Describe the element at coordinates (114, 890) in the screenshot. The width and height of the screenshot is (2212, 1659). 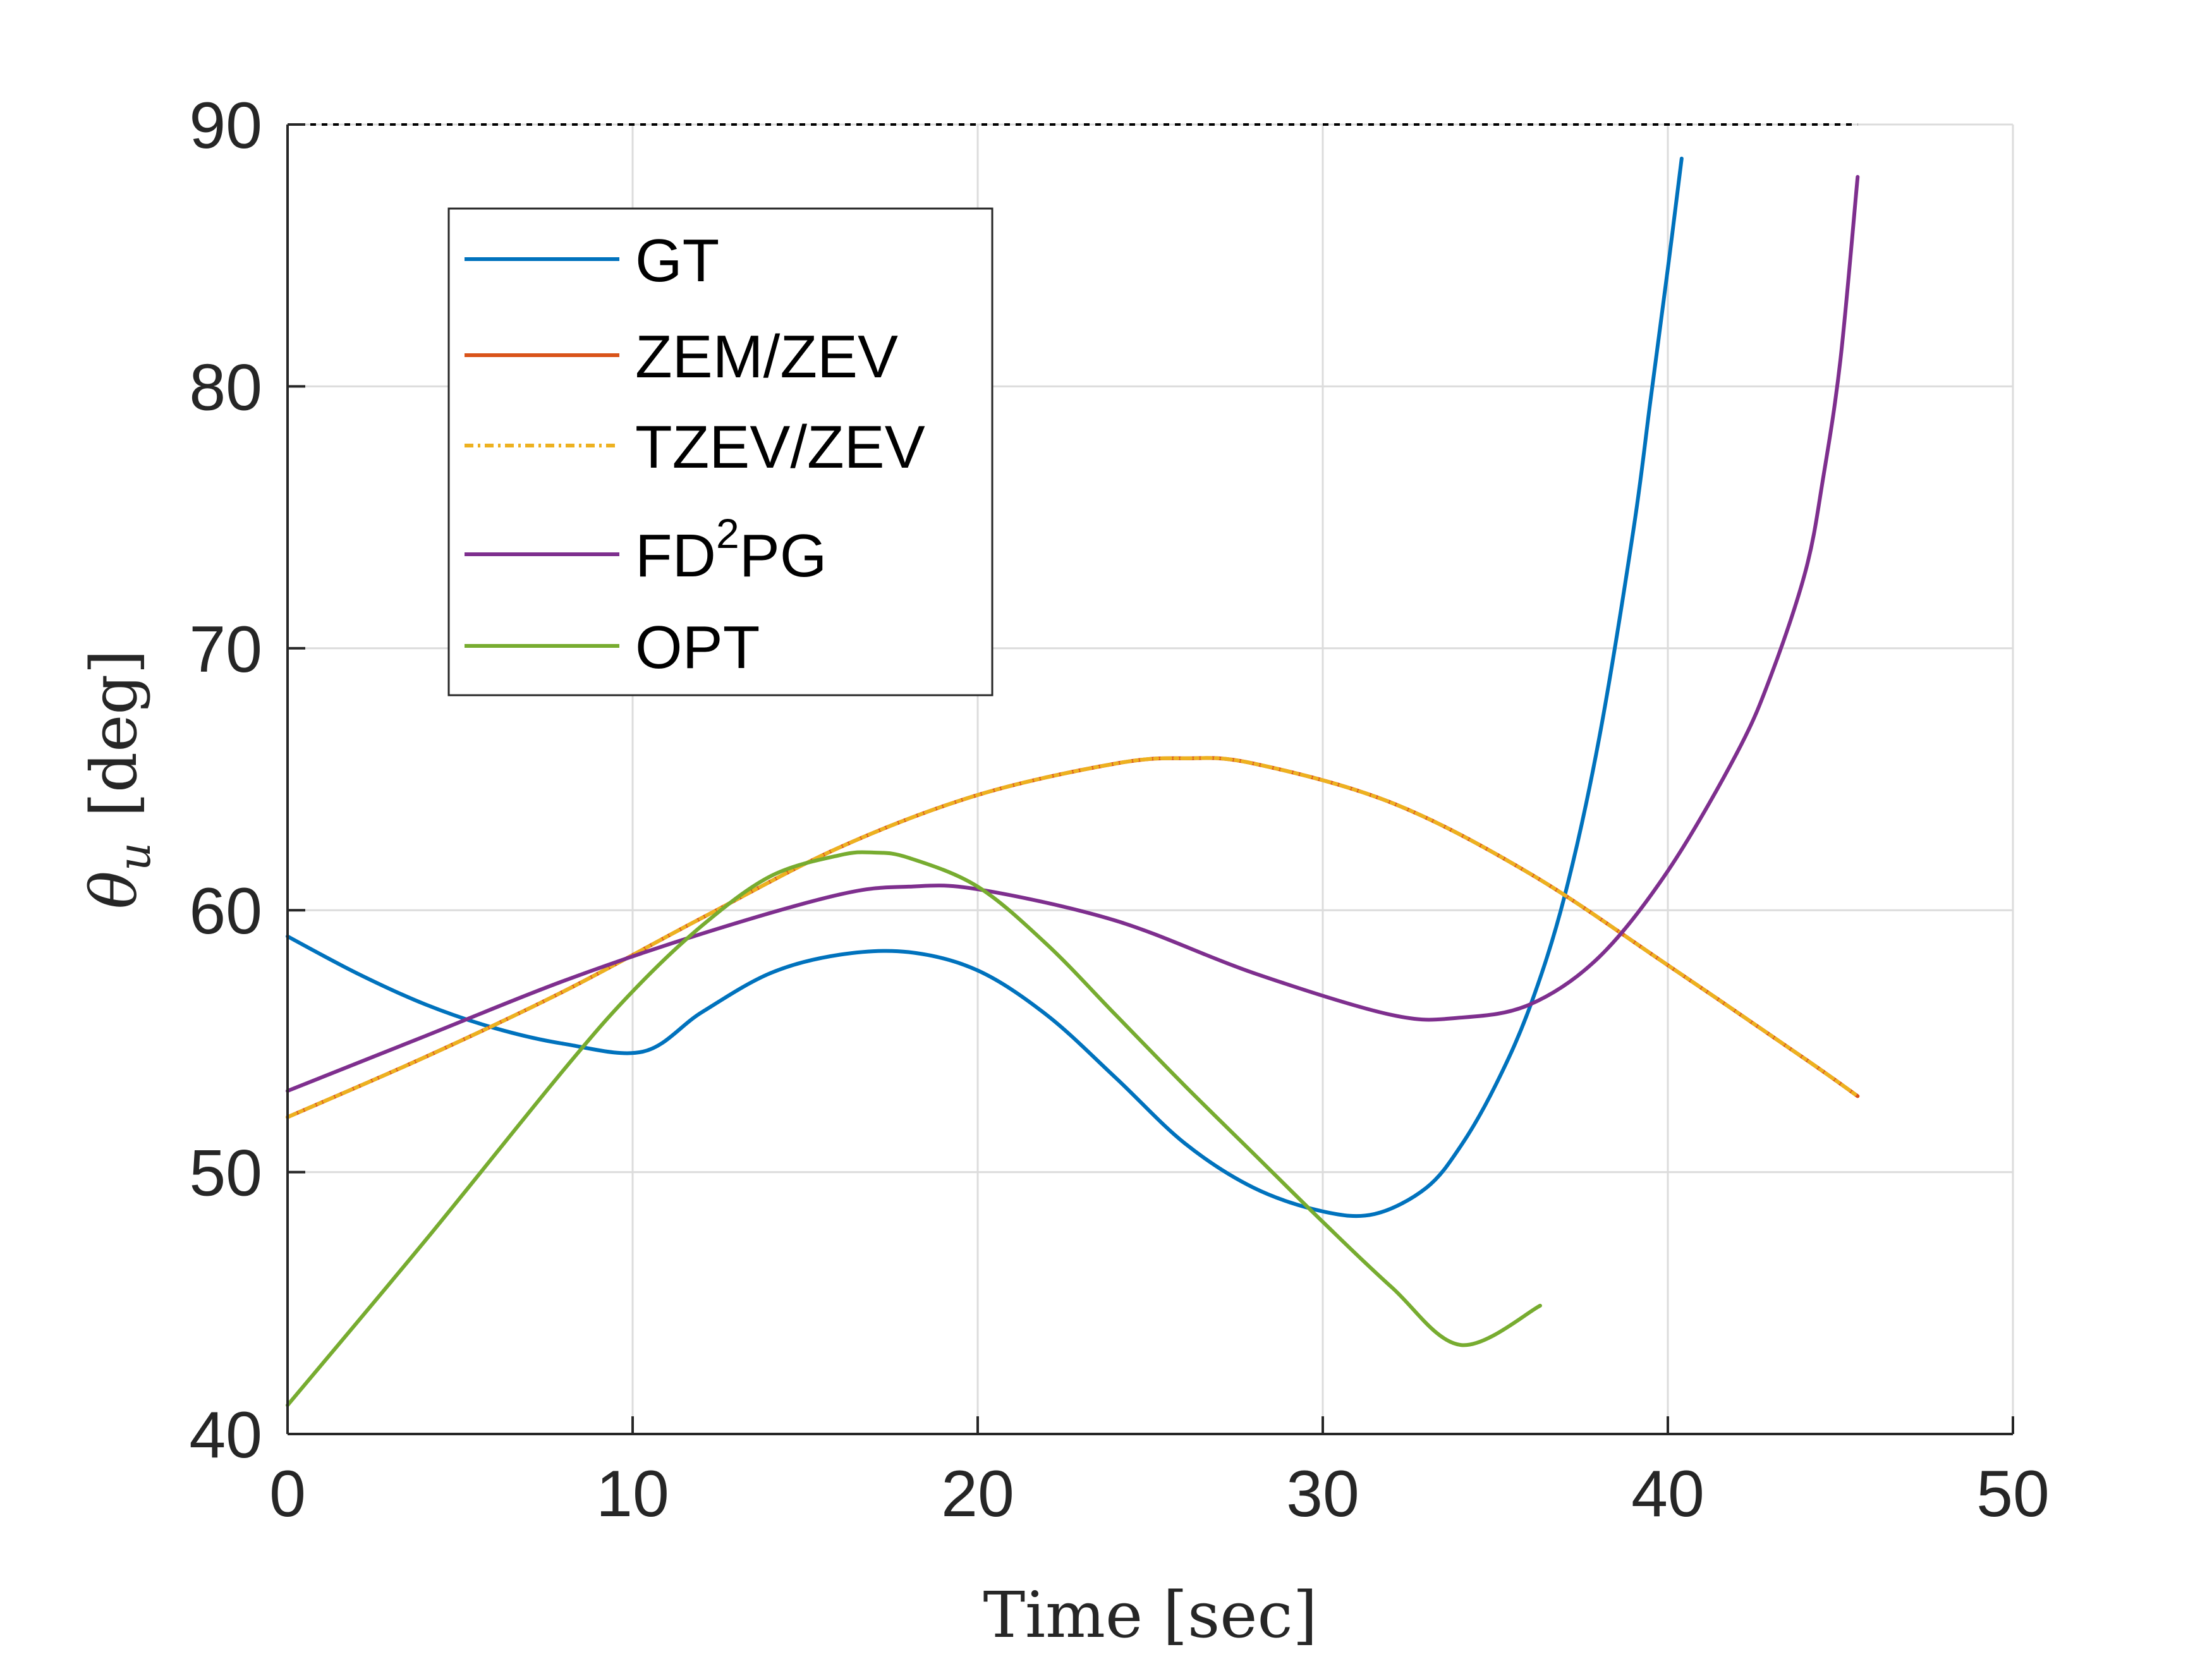
I see `y-axis-symbol: θ` at that location.